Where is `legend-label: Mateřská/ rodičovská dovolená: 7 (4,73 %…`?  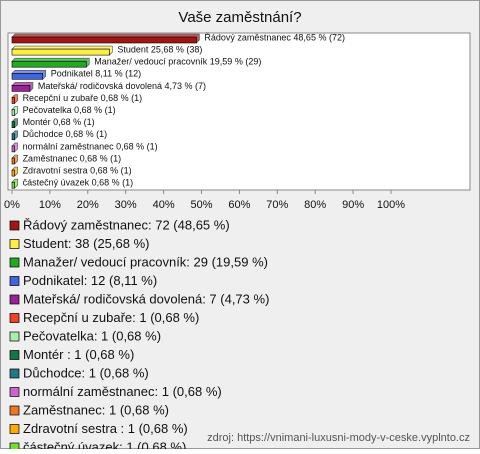
legend-label: Mateřská/ rodičovská dovolená: 7 (4,73 %… is located at coordinates (146, 298).